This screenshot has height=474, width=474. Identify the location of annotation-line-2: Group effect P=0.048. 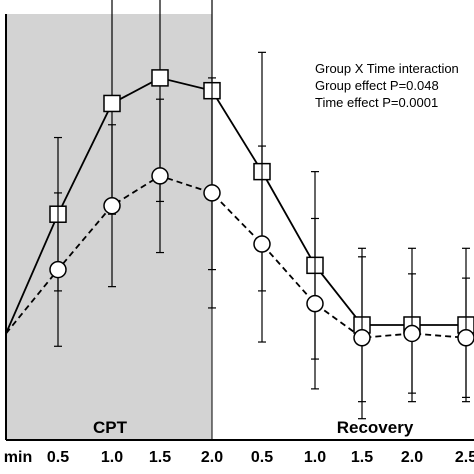
(377, 85).